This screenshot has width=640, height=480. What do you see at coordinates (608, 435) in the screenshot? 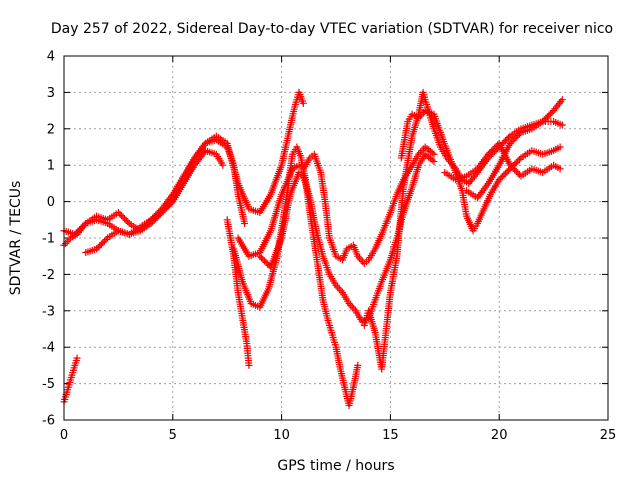
I see `x-tick-label: 25` at bounding box center [608, 435].